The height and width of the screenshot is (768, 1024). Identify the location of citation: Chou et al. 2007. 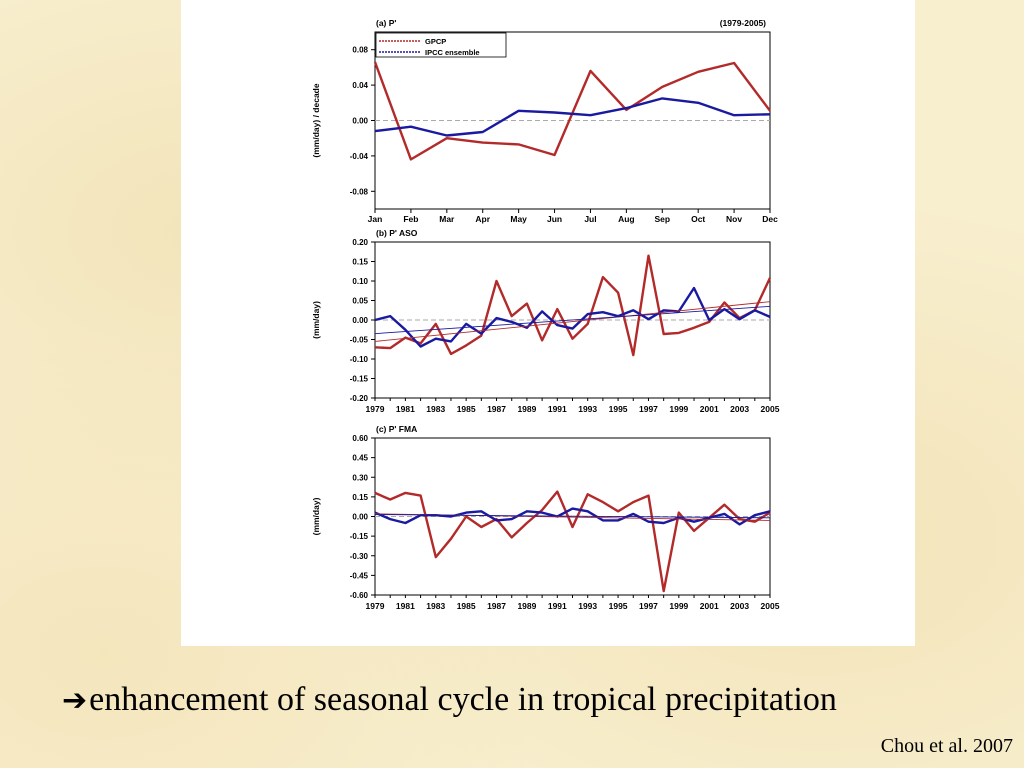
(946, 746).